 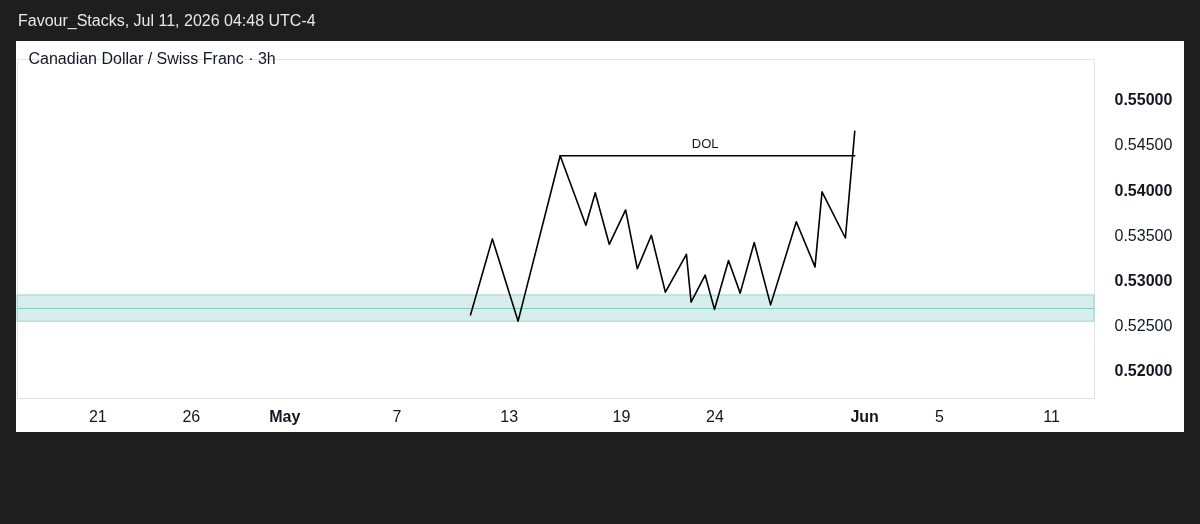 What do you see at coordinates (705, 143) in the screenshot?
I see `annotation: DOL` at bounding box center [705, 143].